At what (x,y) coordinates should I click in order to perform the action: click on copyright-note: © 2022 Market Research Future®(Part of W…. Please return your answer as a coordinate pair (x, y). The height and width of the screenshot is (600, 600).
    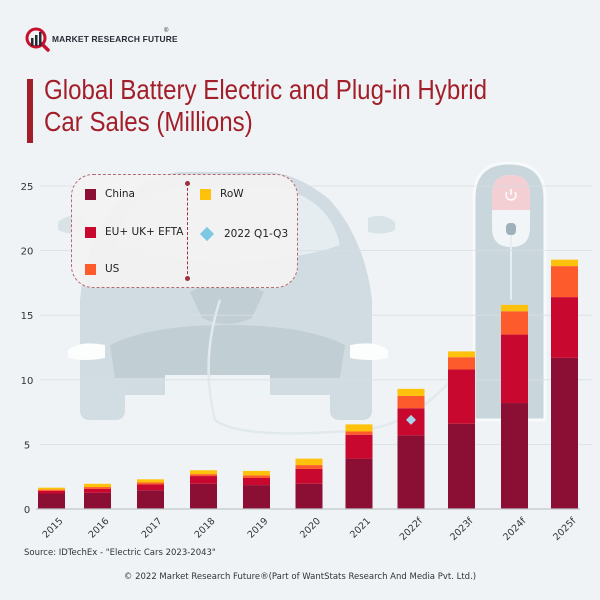
    Looking at the image, I should click on (300, 577).